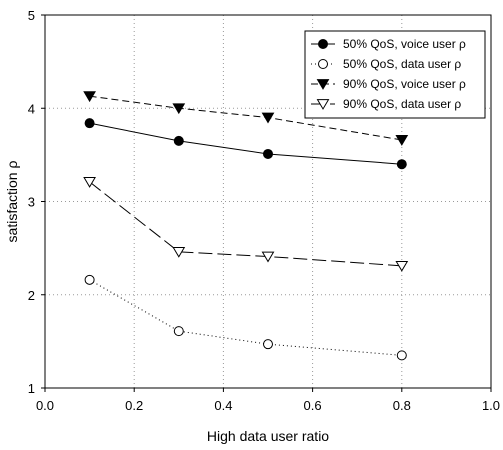 This screenshot has height=450, width=503. Describe the element at coordinates (223, 405) in the screenshot. I see `x-tick-label: 0.4` at that location.